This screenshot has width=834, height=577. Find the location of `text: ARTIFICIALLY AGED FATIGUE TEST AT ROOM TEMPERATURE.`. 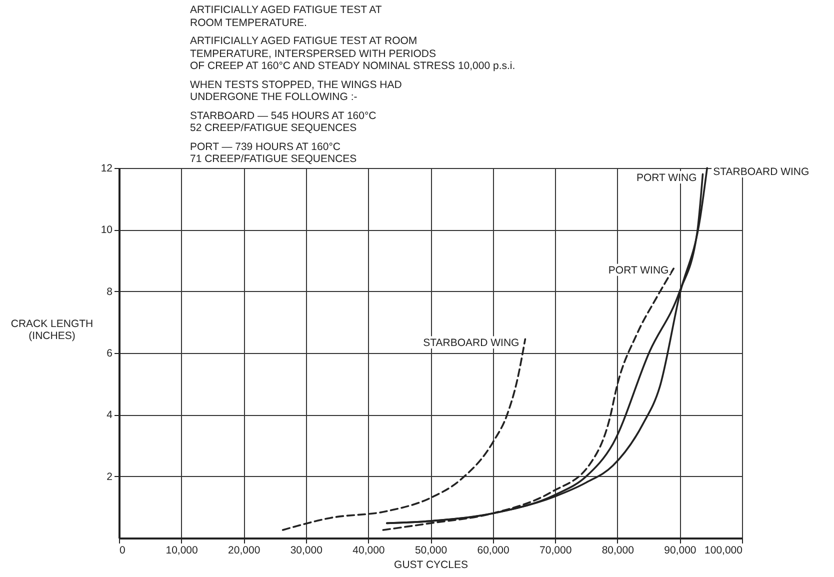

text: ARTIFICIALLY AGED FATIGUE TEST AT ROOM TEMPERATURE. is located at coordinates (286, 16).